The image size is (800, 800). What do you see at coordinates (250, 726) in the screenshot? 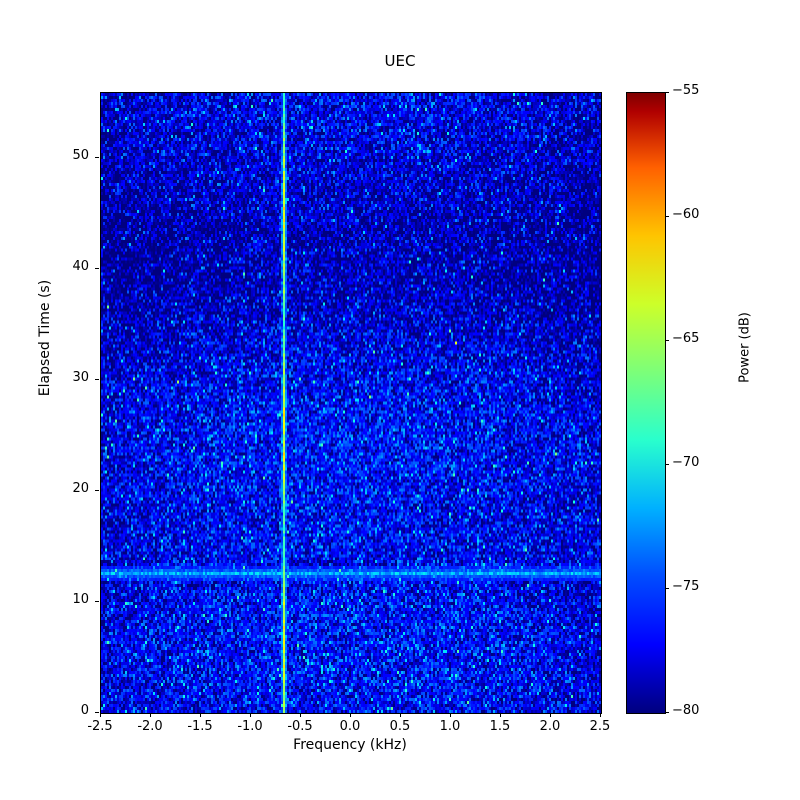
I see `x-tick-label: -1.0` at bounding box center [250, 726].